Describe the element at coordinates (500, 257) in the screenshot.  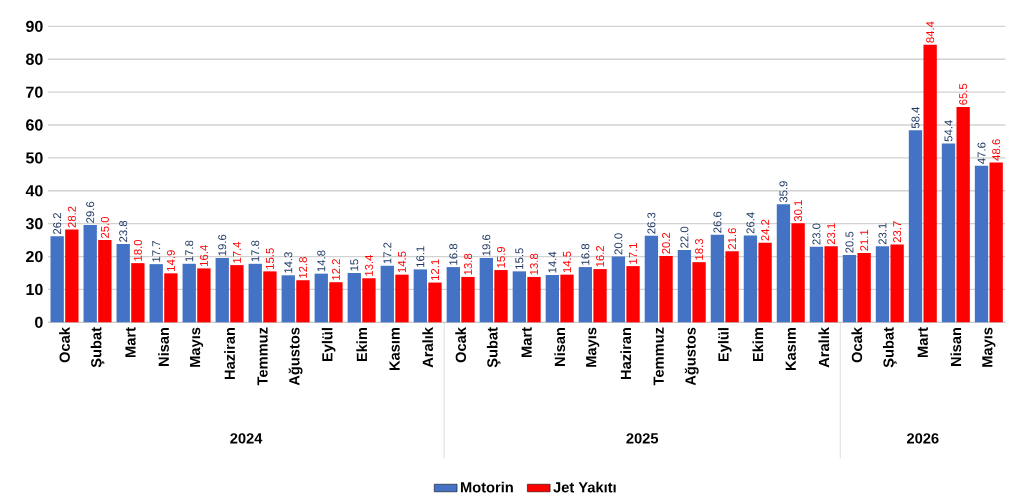
I see `data-label: 15.9` at that location.